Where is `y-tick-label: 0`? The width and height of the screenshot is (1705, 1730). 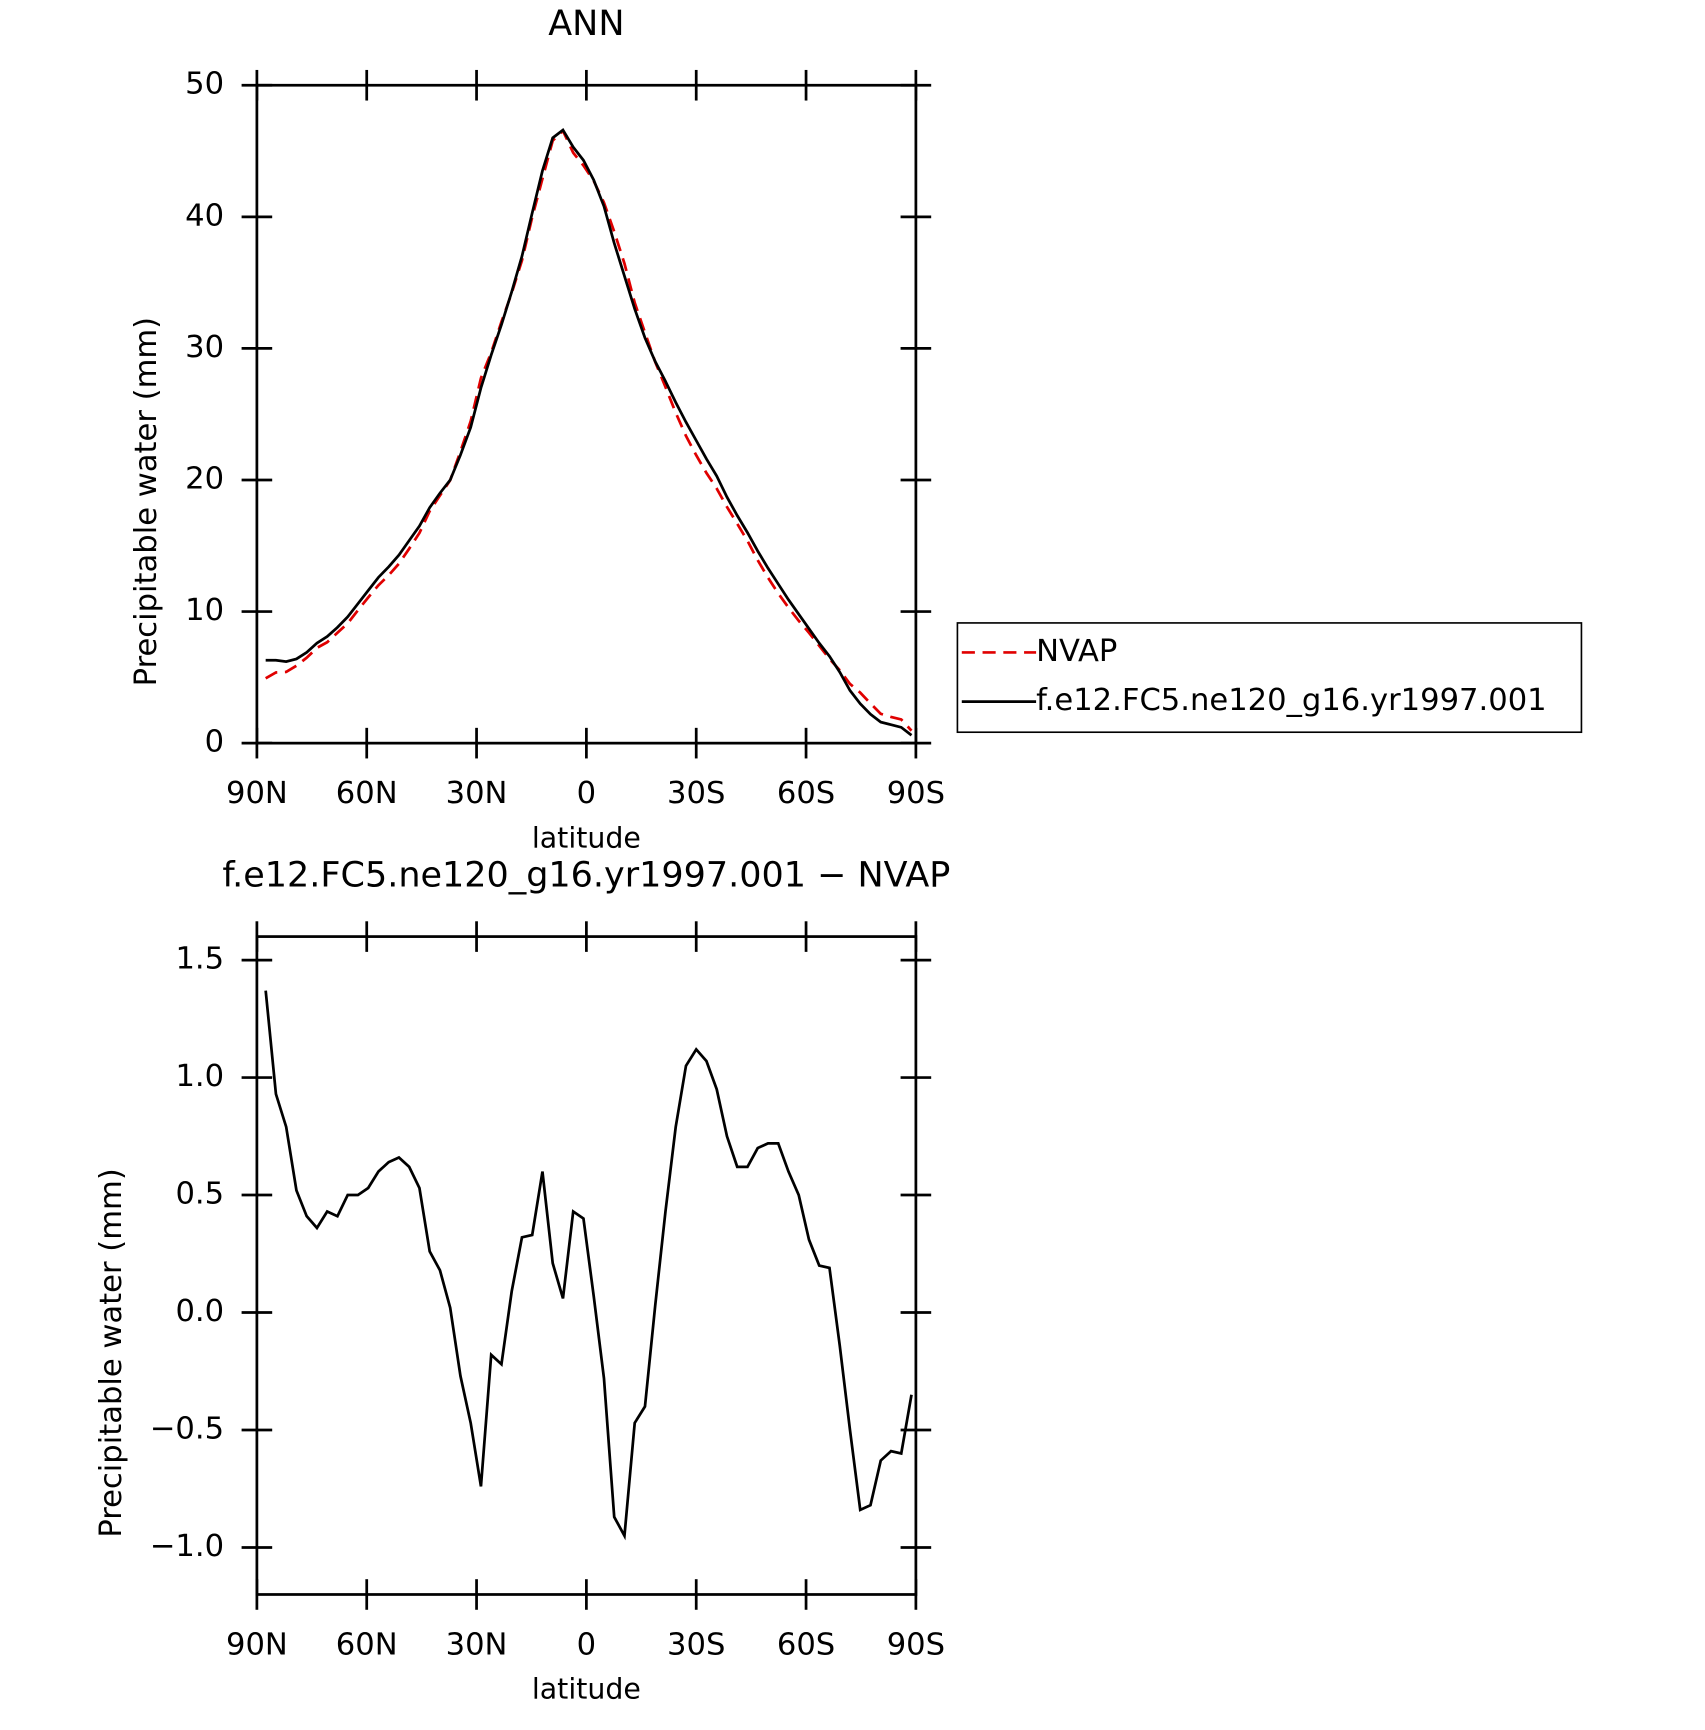
y-tick-label: 0 is located at coordinates (214, 742).